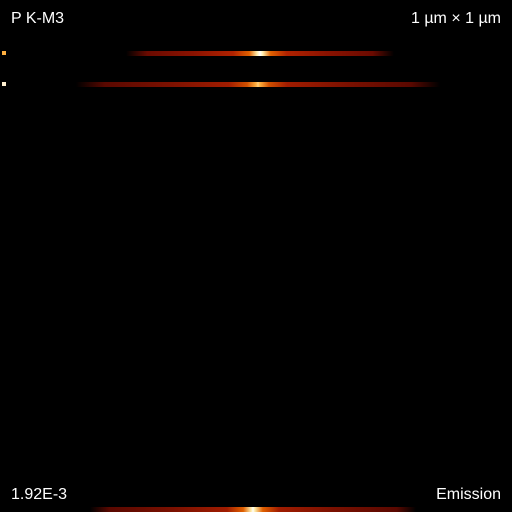 Image resolution: width=512 pixels, height=512 pixels. What do you see at coordinates (38, 18) in the screenshot?
I see `element-line-label: P K-M3` at bounding box center [38, 18].